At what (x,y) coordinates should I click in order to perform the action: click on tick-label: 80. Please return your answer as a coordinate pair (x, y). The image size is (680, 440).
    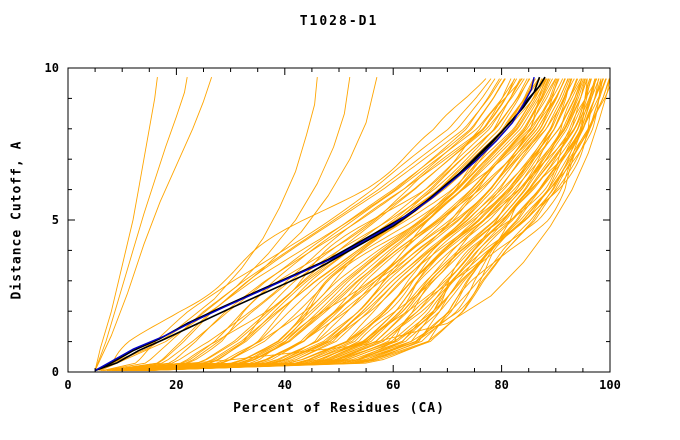
    Looking at the image, I should click on (501, 385).